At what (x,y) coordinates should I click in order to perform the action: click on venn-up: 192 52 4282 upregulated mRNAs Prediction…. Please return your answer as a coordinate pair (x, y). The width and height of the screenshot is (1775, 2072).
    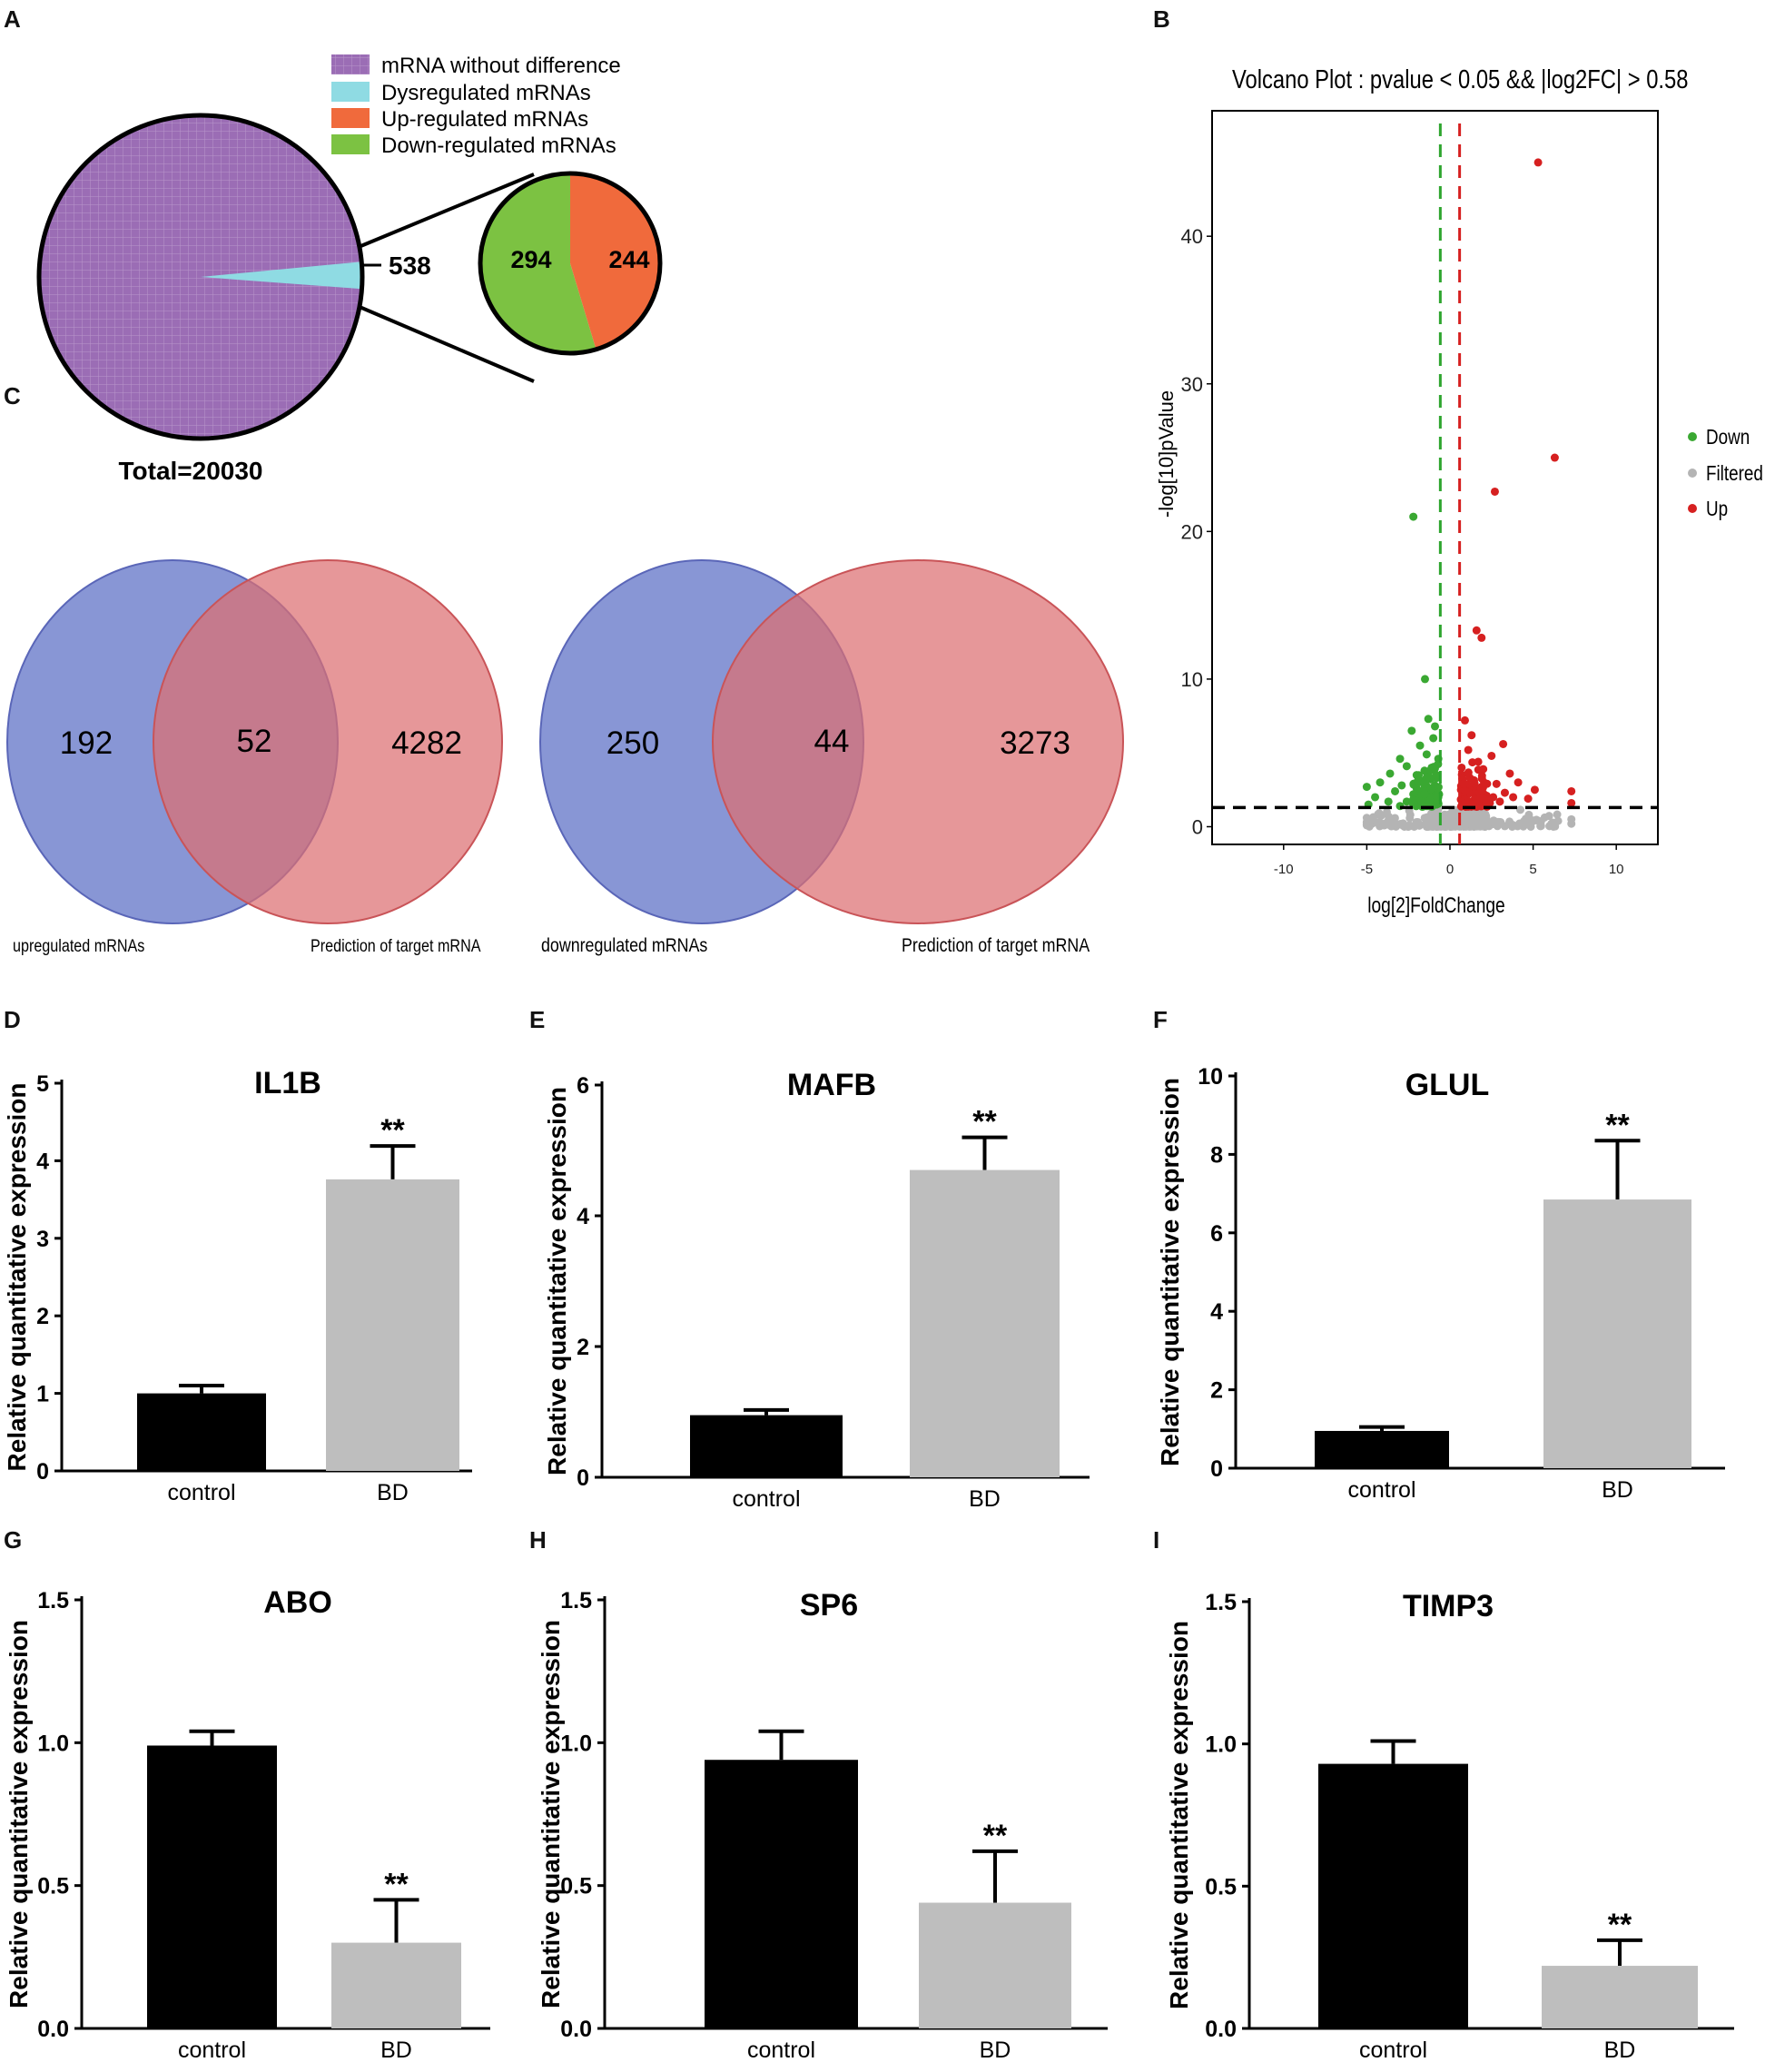
    Looking at the image, I should click on (255, 757).